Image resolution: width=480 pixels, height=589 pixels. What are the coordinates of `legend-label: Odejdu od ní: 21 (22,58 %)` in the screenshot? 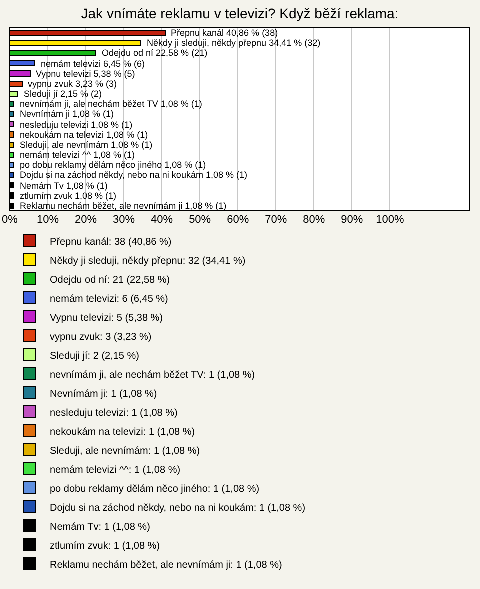 It's located at (110, 280).